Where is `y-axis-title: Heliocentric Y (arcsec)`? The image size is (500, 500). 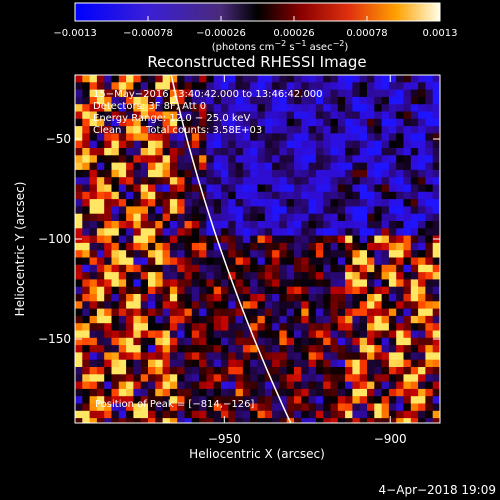
y-axis-title: Heliocentric Y (arcsec) is located at coordinates (20, 249).